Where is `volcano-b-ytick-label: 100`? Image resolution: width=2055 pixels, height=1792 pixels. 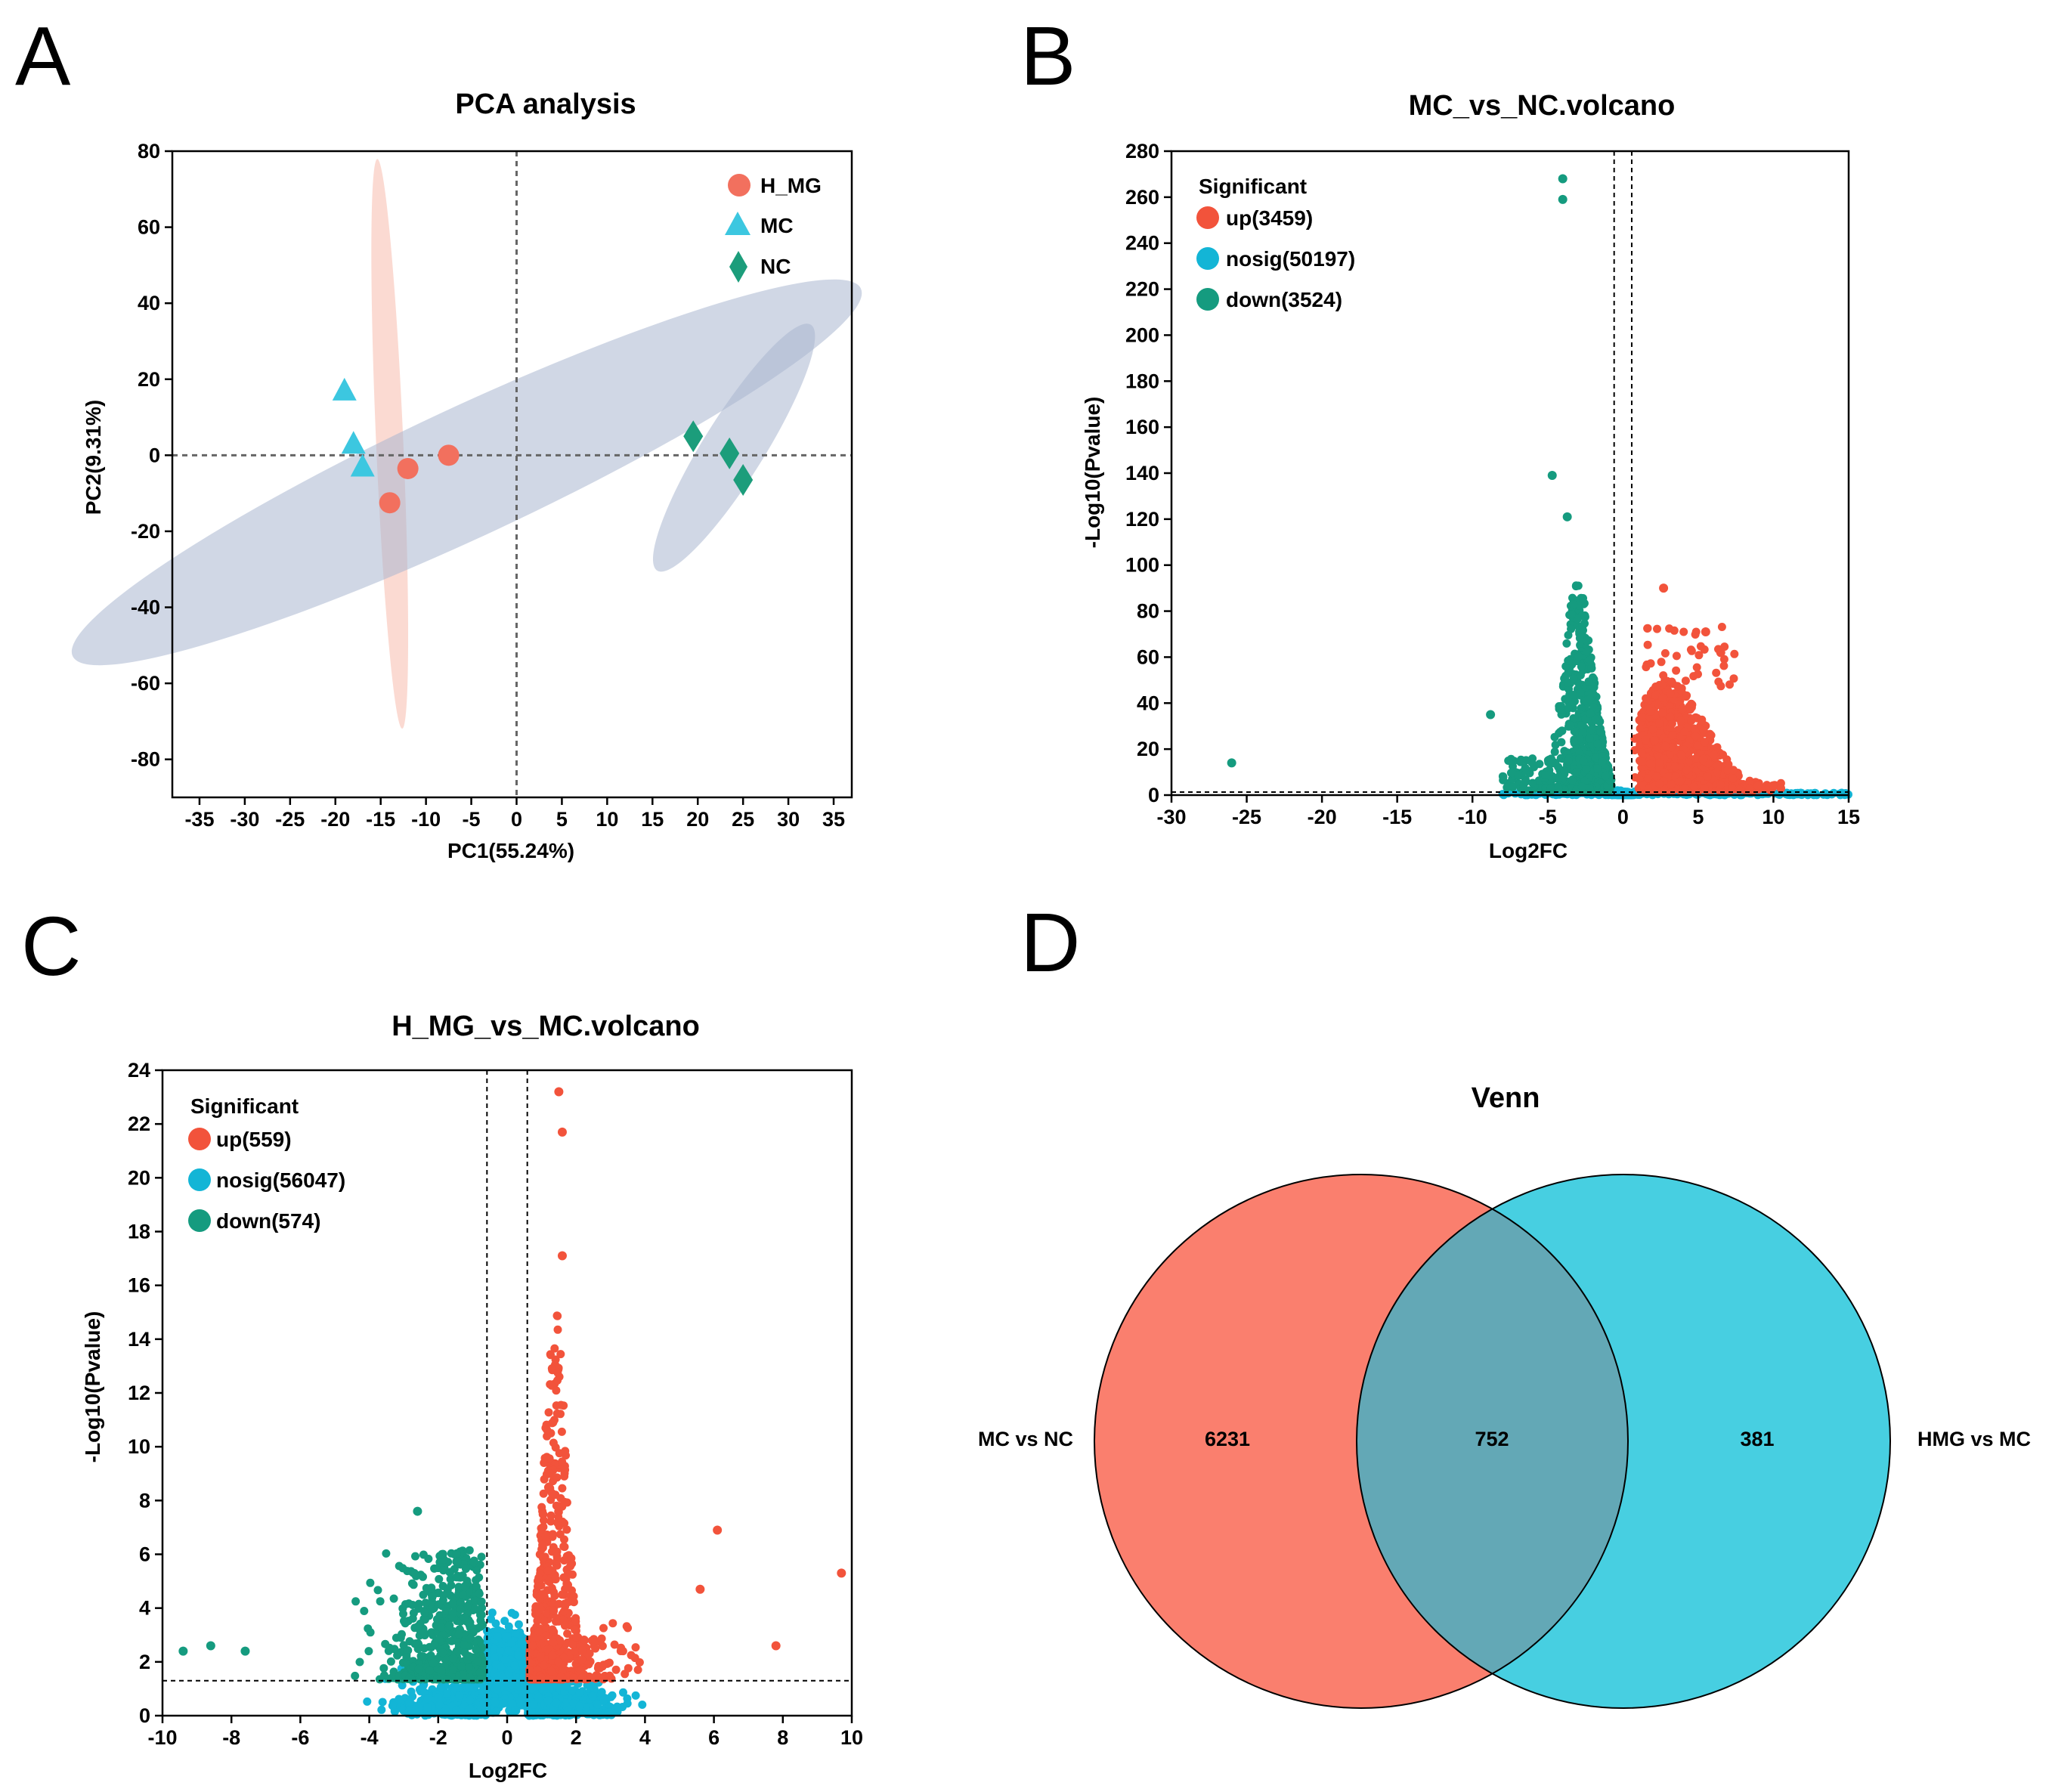
volcano-b-ytick-label: 100 is located at coordinates (1142, 565).